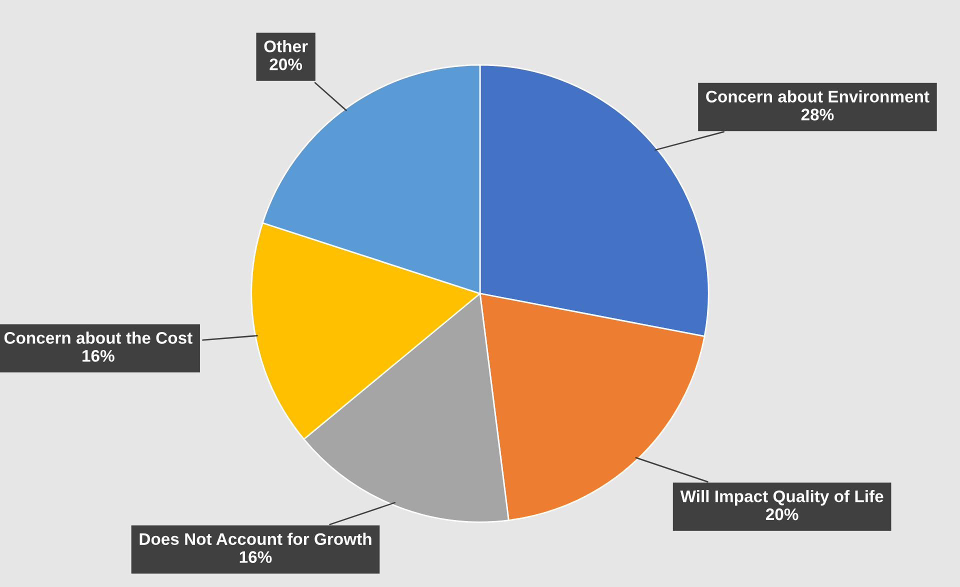  Describe the element at coordinates (817, 114) in the screenshot. I see `data-label: 28%` at that location.